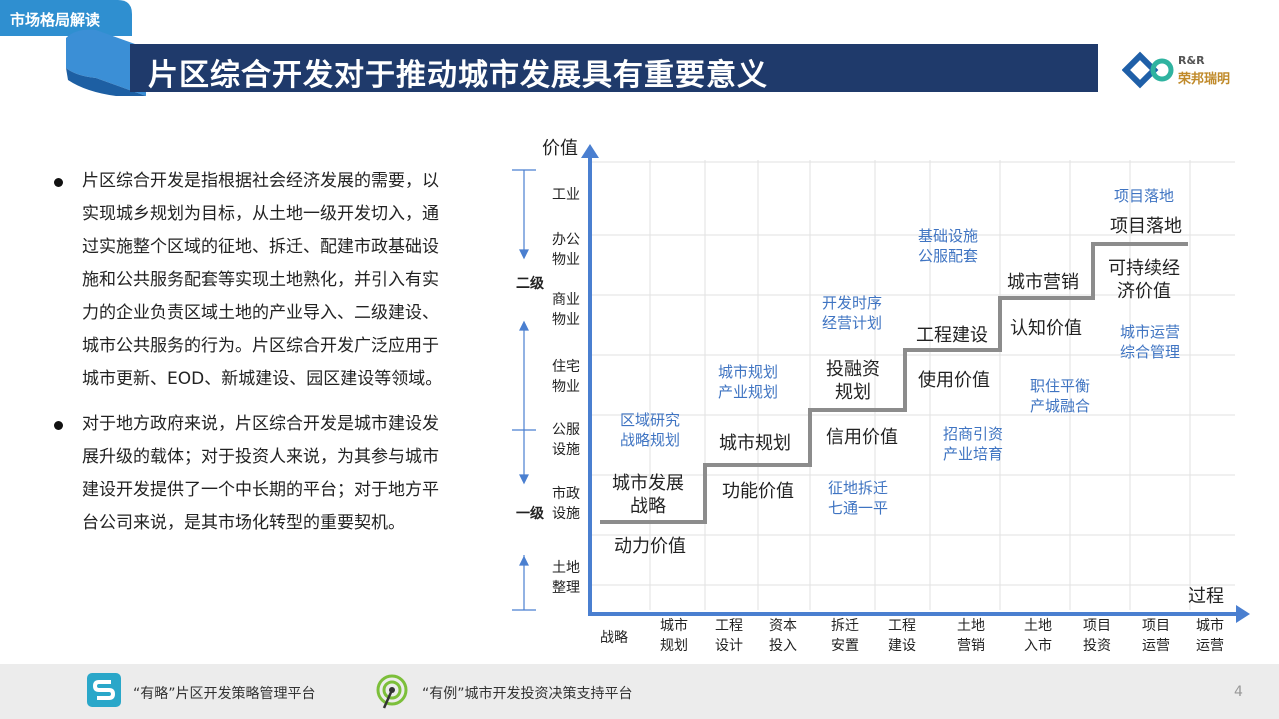 This screenshot has height=719, width=1279. I want to click on x-label: 工程 建设, so click(902, 636).